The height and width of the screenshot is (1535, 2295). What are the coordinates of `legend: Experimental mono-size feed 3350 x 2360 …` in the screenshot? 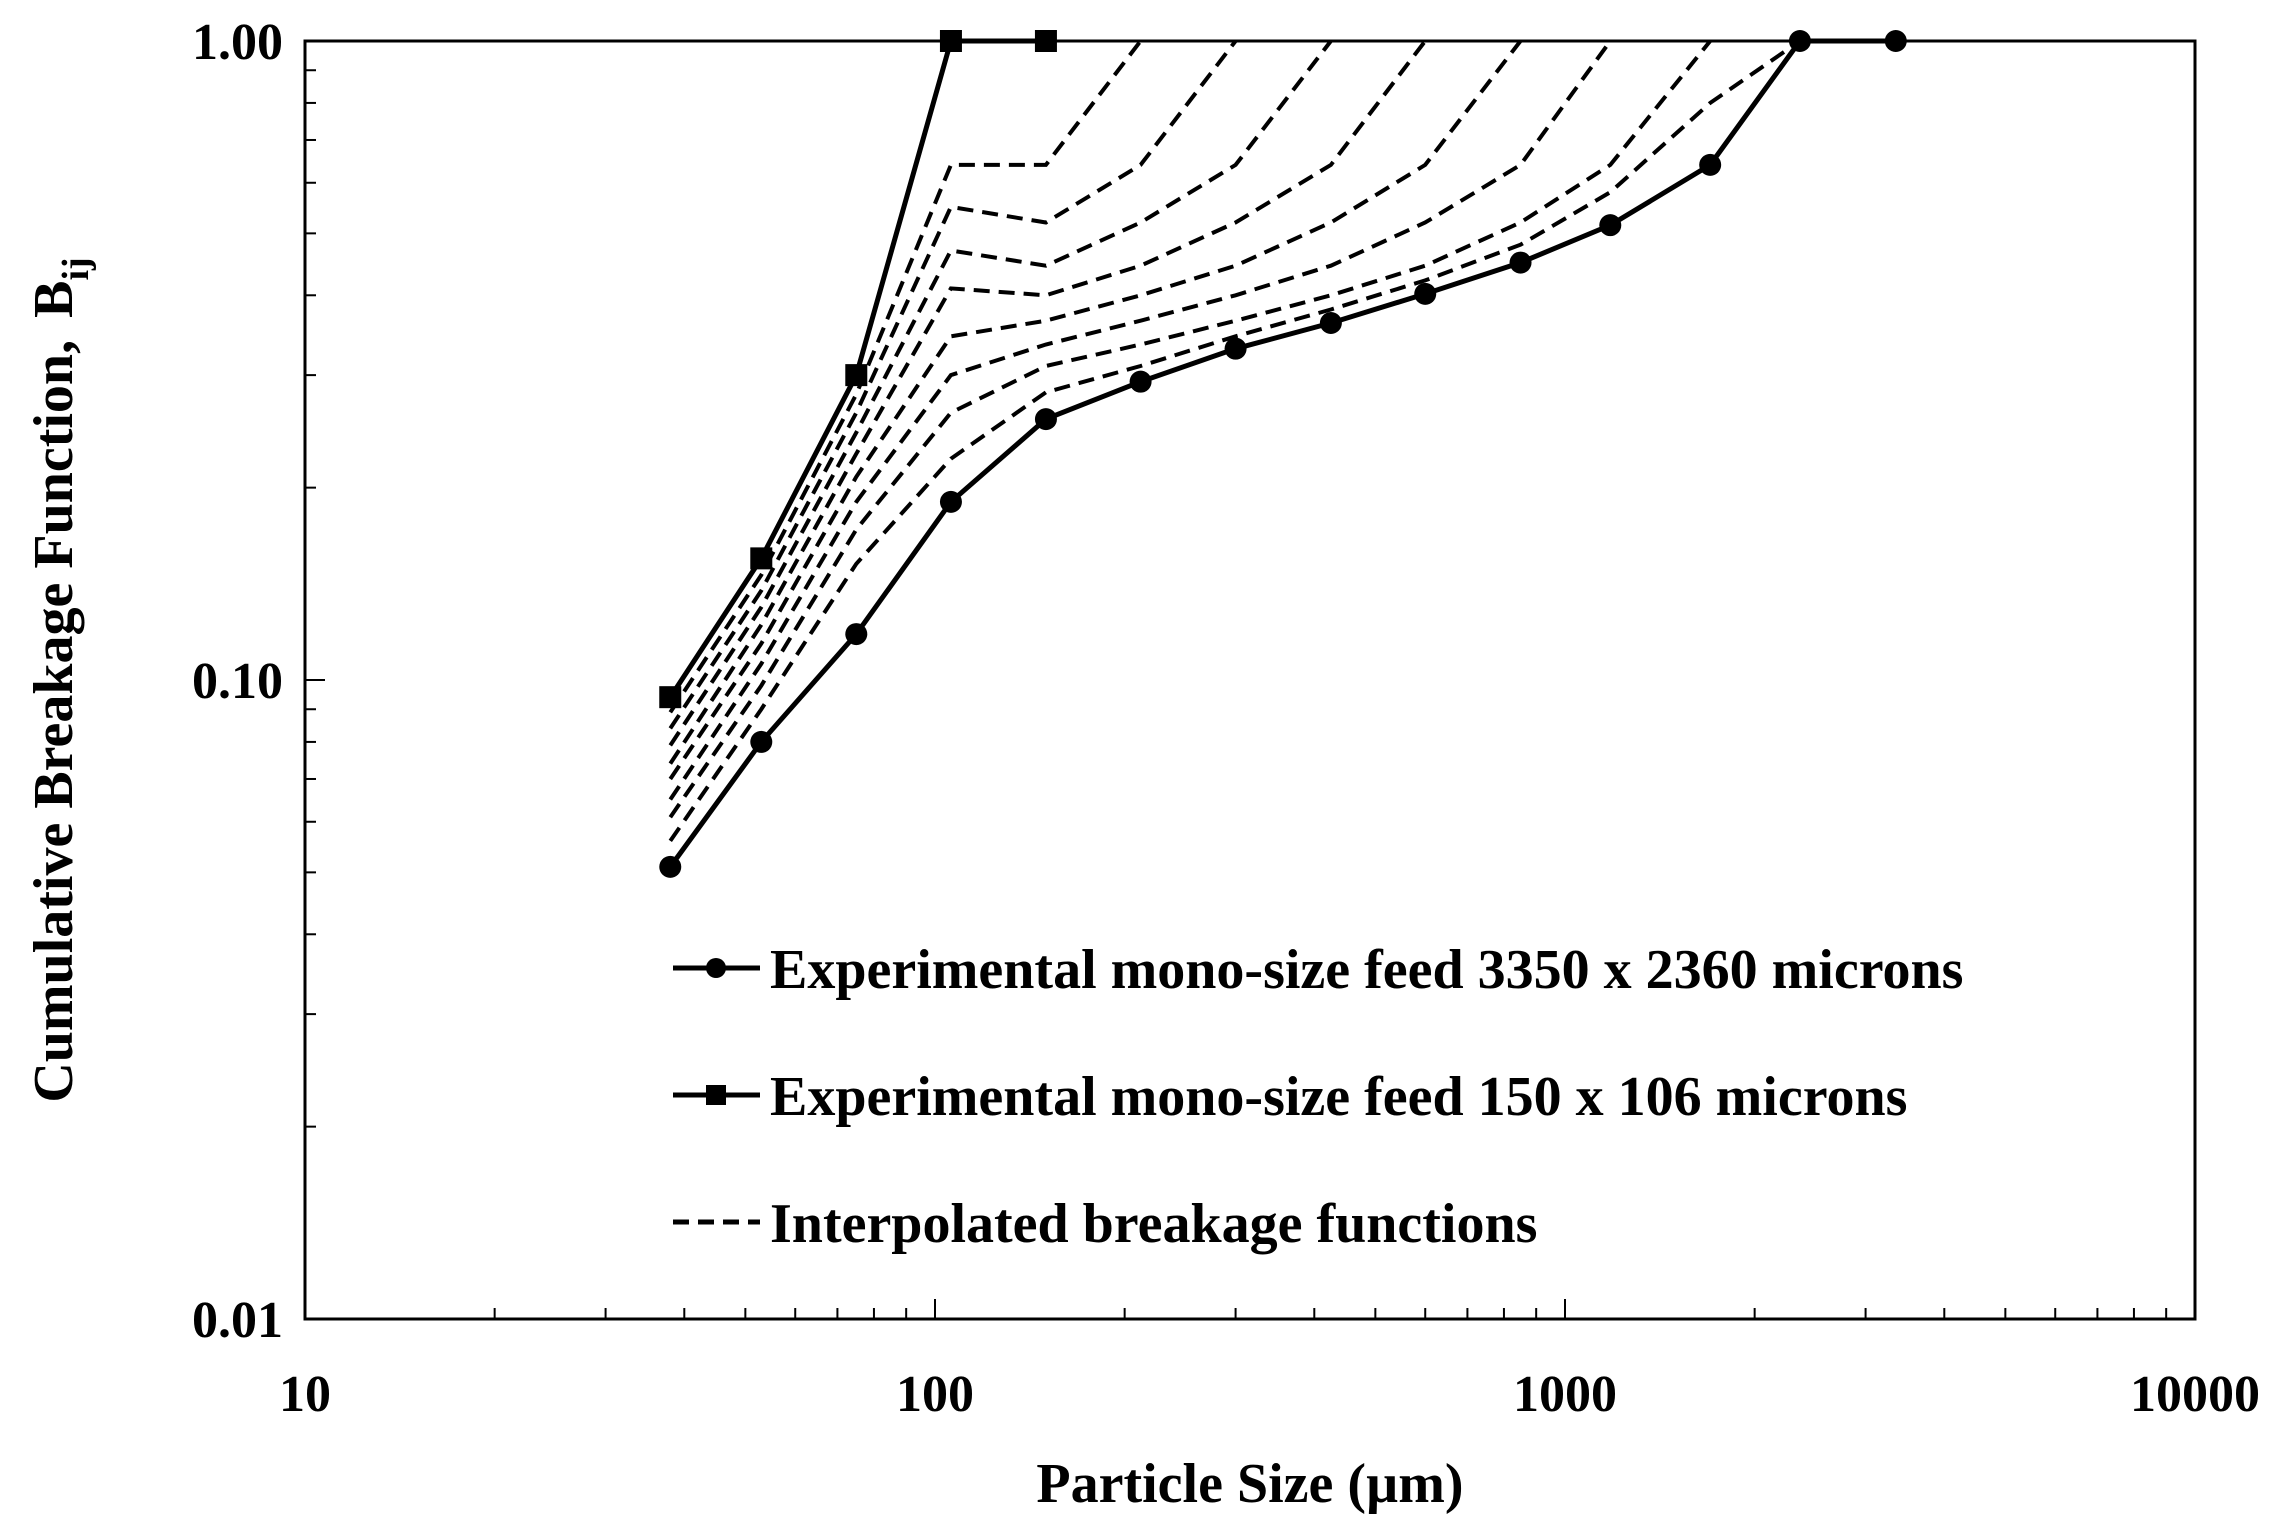 It's located at (1318, 1097).